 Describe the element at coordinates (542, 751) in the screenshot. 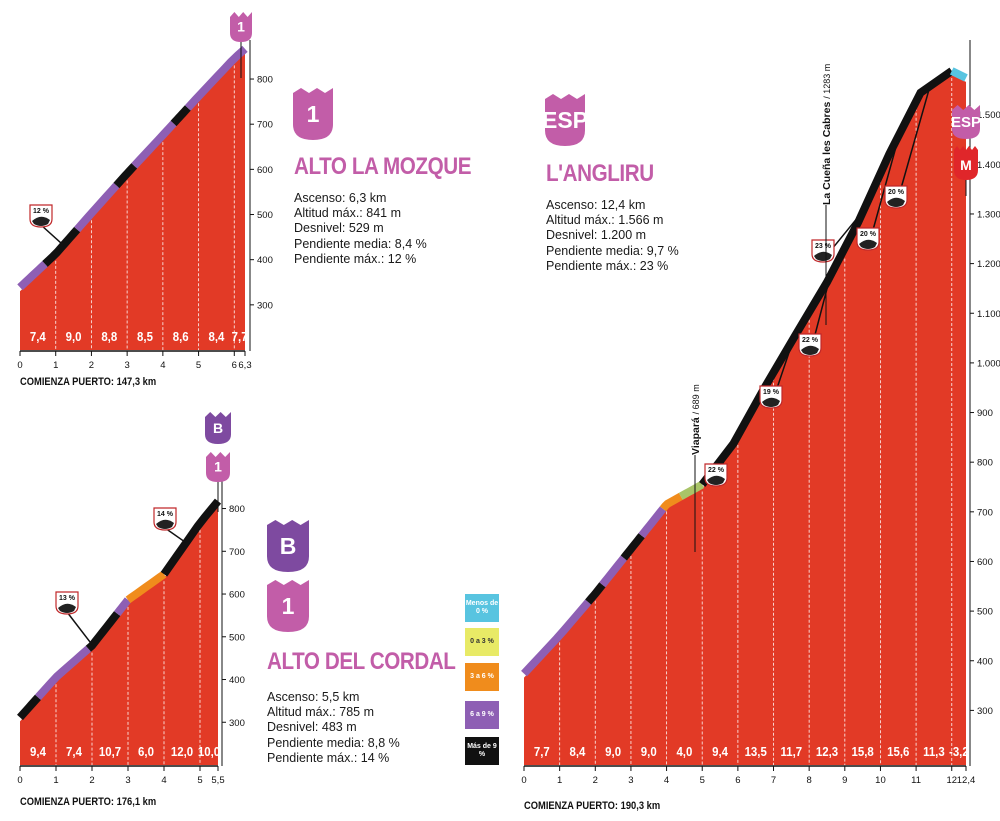

I see `km-gradient-label: 7,7` at that location.